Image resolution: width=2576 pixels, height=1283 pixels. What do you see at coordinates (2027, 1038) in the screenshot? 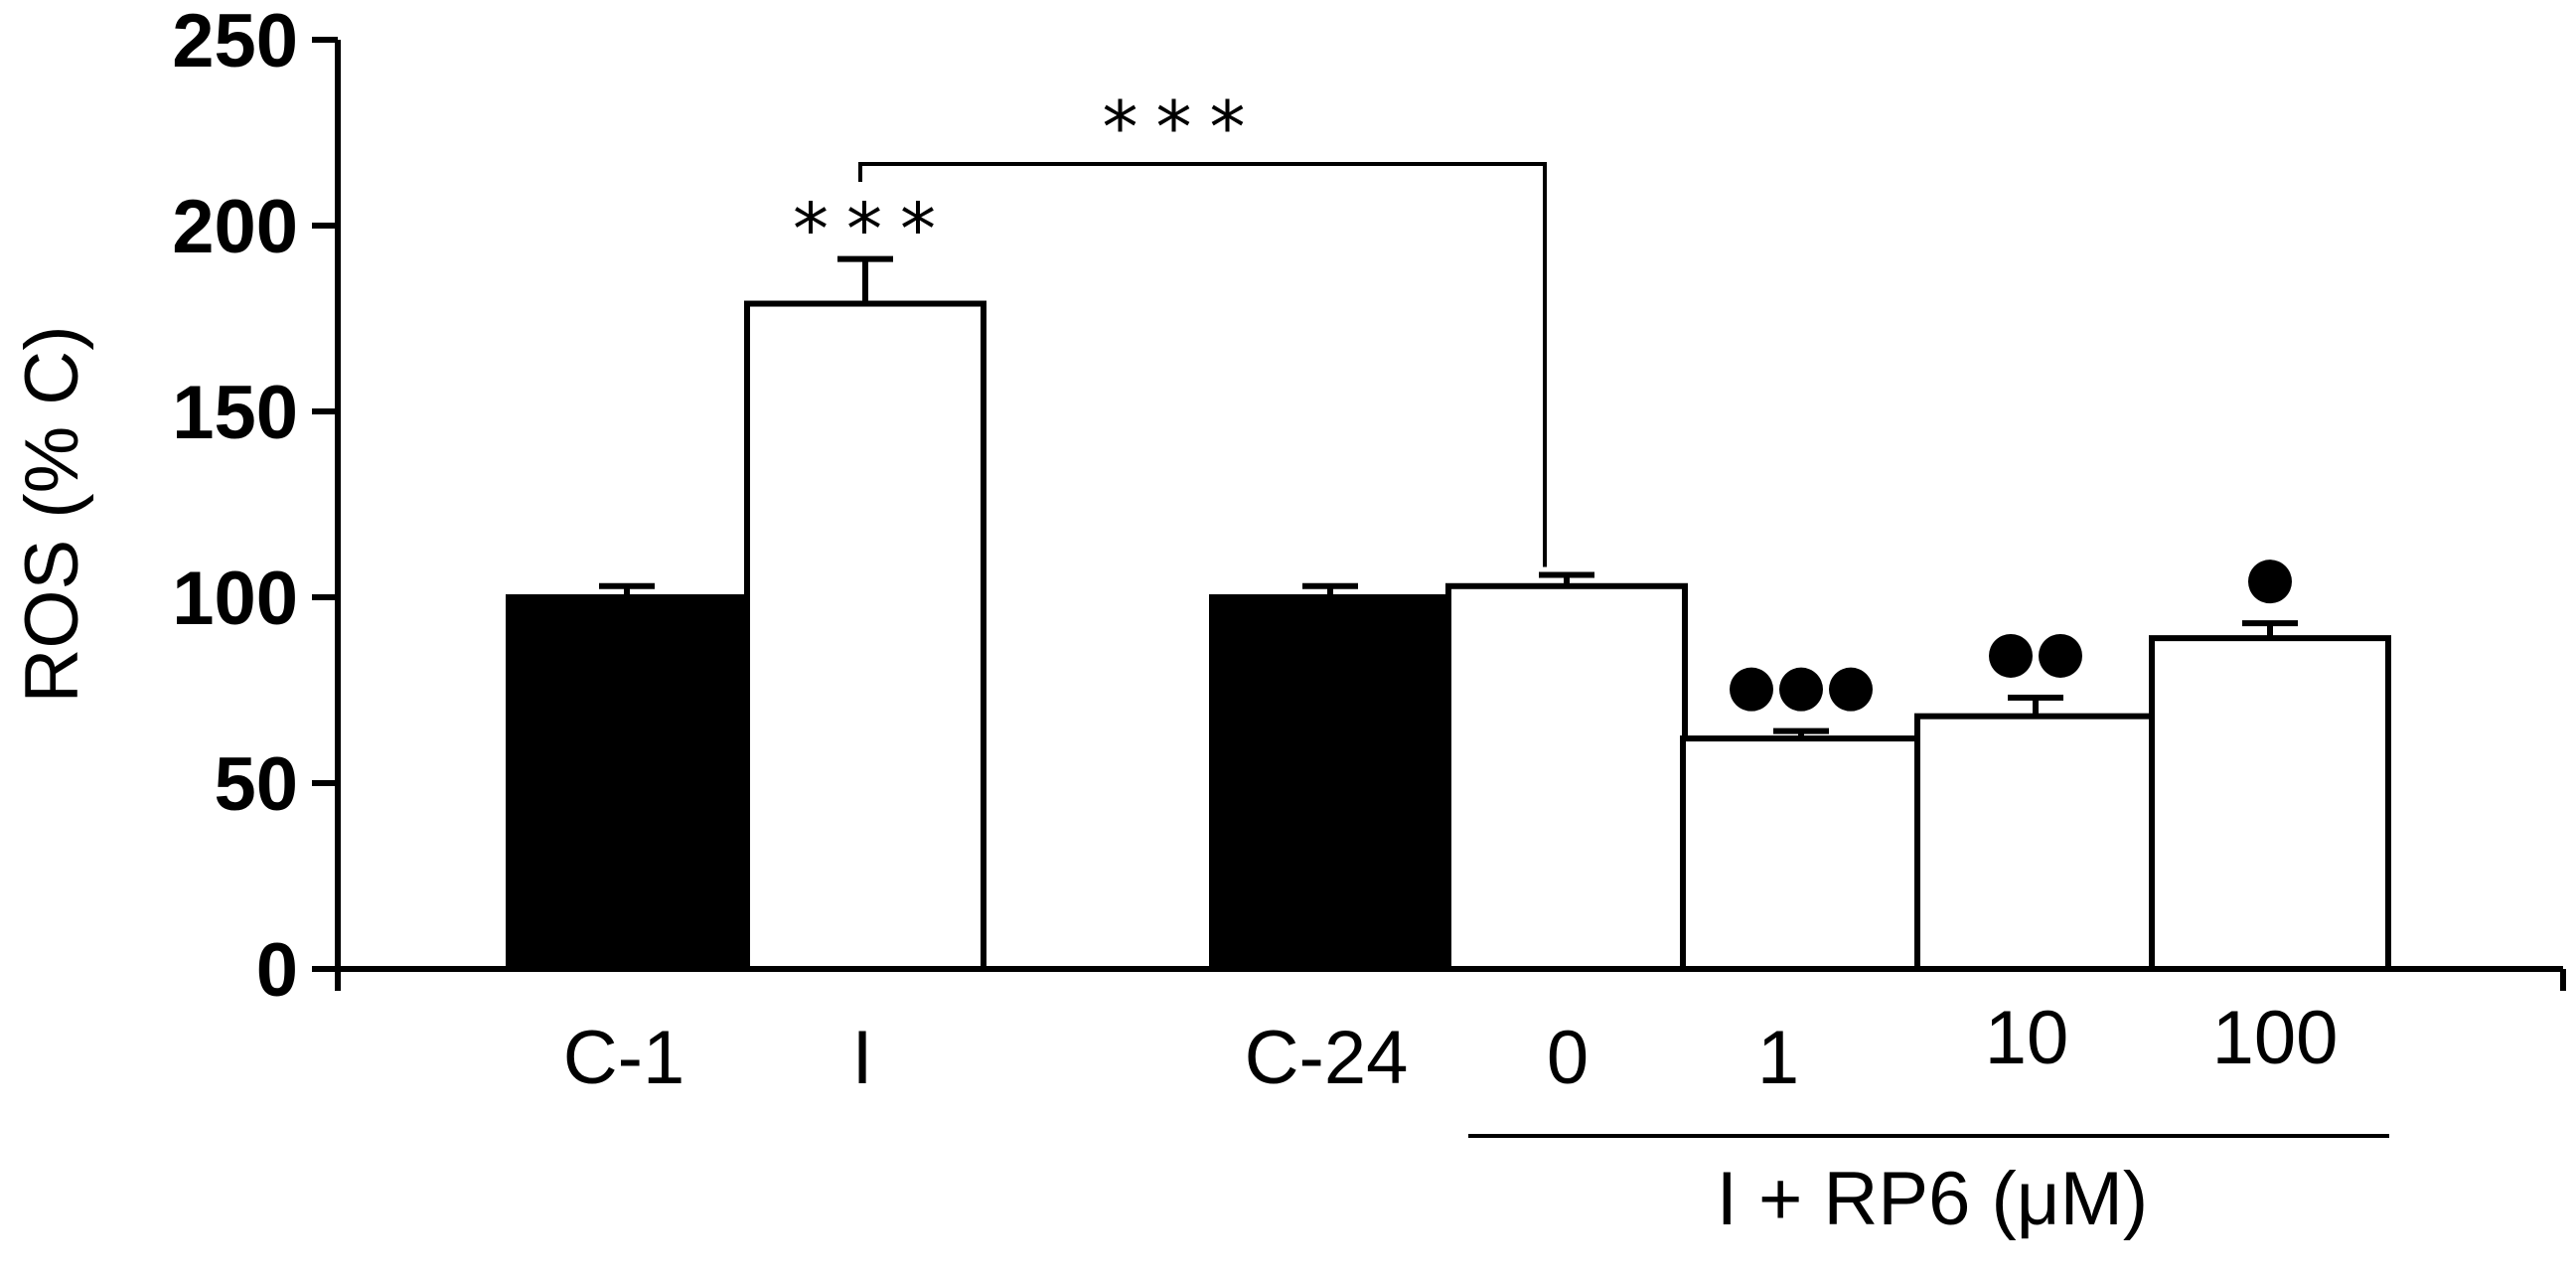
I see `x-tick-label: 10` at bounding box center [2027, 1038].